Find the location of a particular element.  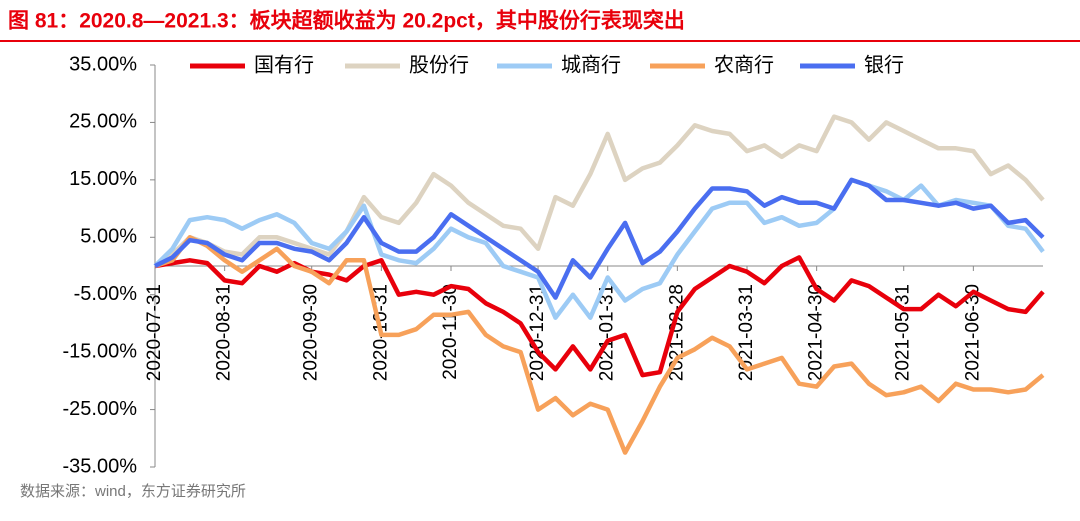

x-tick-label: 2021-05-31 is located at coordinates (903, 332).